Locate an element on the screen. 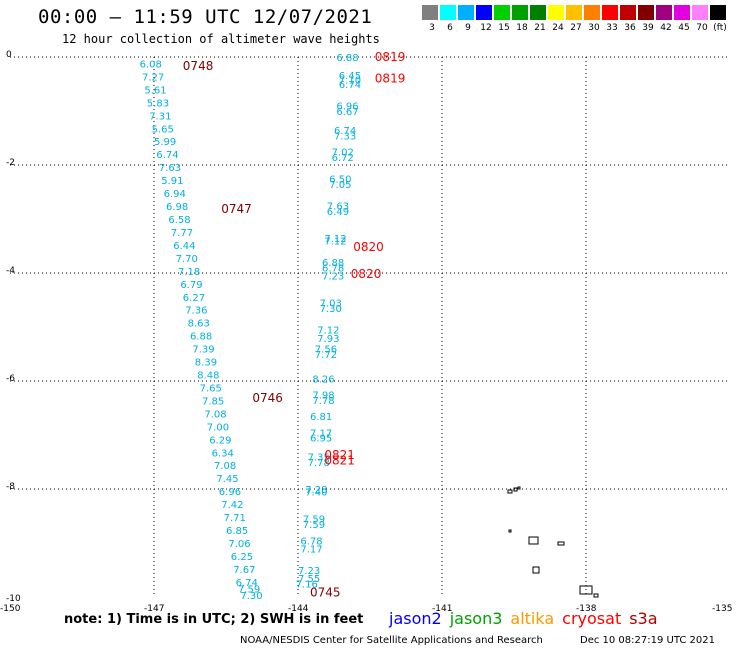 The width and height of the screenshot is (740, 650). wave-height-value: 6.08 is located at coordinates (151, 64).